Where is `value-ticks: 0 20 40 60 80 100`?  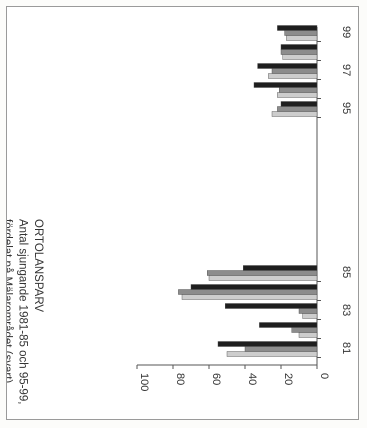
value-ticks: 0 20 40 60 80 100 is located at coordinates (233, 378).